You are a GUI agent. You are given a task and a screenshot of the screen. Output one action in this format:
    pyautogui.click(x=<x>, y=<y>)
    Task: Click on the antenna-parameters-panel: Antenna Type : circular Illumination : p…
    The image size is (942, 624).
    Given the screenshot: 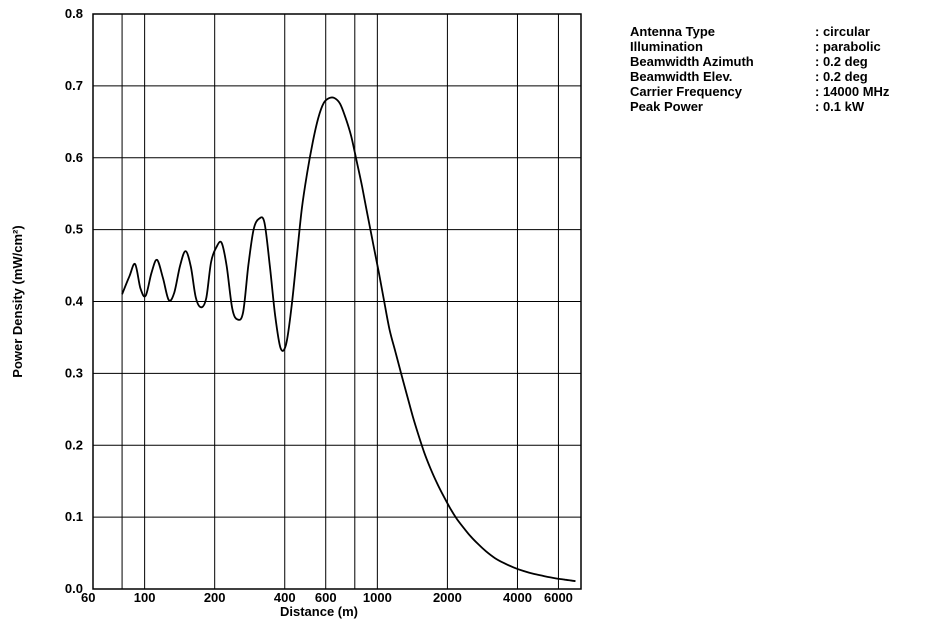 What is the action you would take?
    pyautogui.click(x=759, y=69)
    